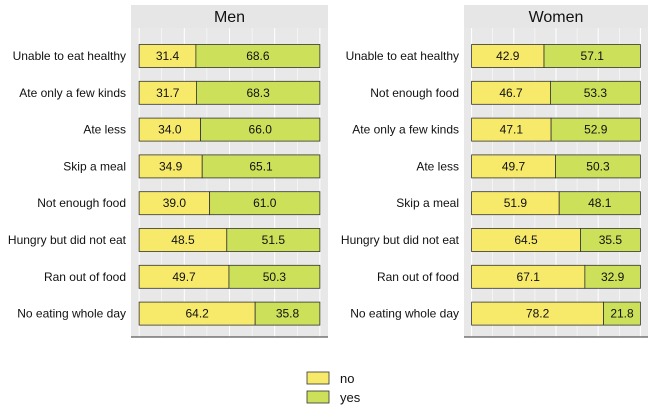 This screenshot has height=410, width=669. I want to click on value-label-yes: 35.8, so click(288, 314).